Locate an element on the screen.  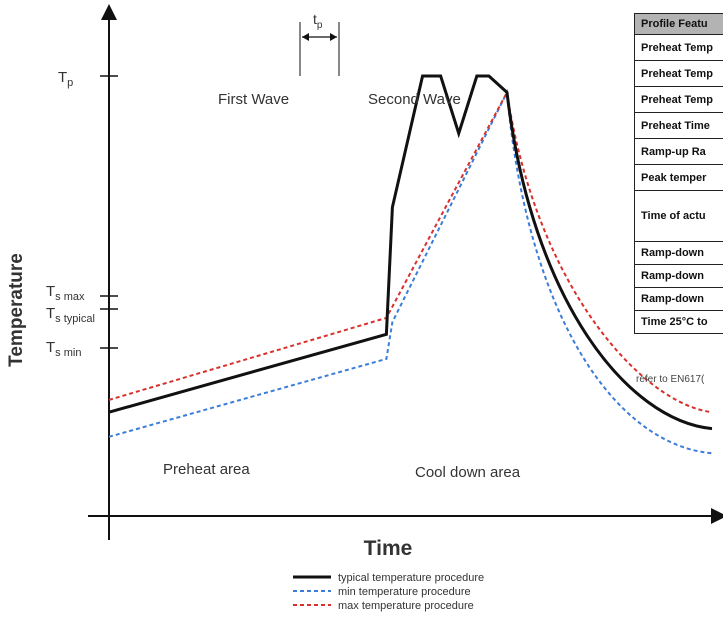
preheat-area-label: Preheat area is located at coordinates (206, 469).